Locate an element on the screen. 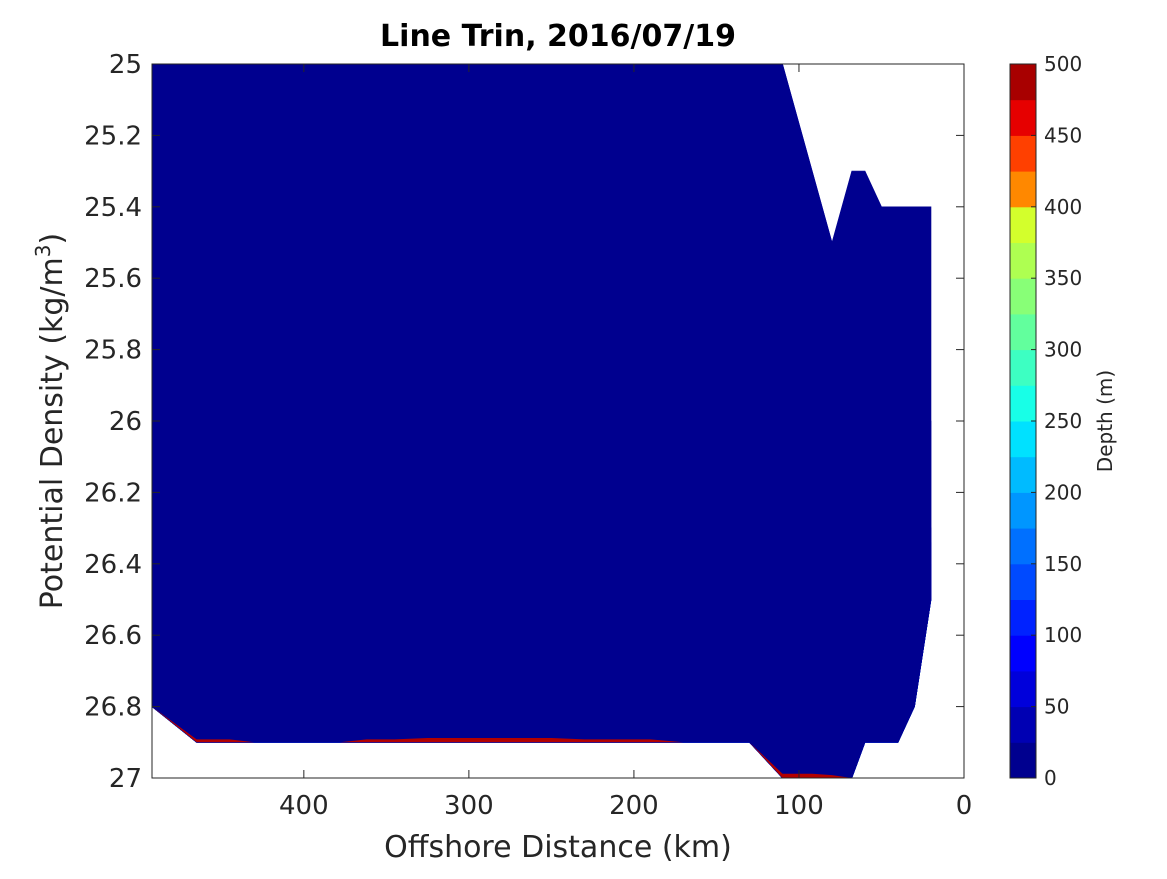 Image resolution: width=1167 pixels, height=879 pixels. y-tick-label: 26.6 is located at coordinates (113, 636).